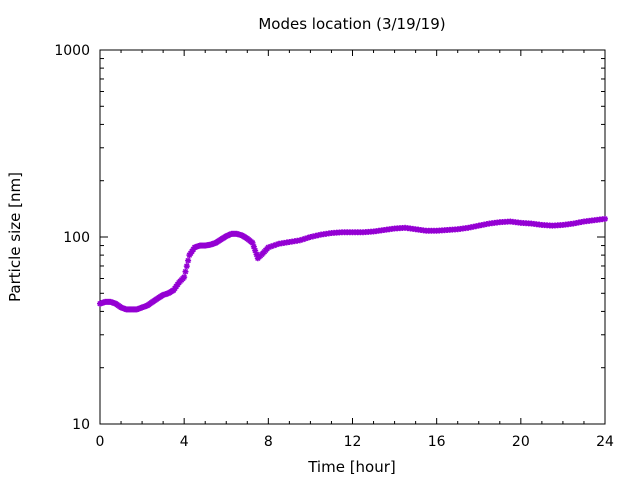 The width and height of the screenshot is (640, 480). Describe the element at coordinates (351, 24) in the screenshot. I see `chart-title: Modes location (3/19/19)` at that location.